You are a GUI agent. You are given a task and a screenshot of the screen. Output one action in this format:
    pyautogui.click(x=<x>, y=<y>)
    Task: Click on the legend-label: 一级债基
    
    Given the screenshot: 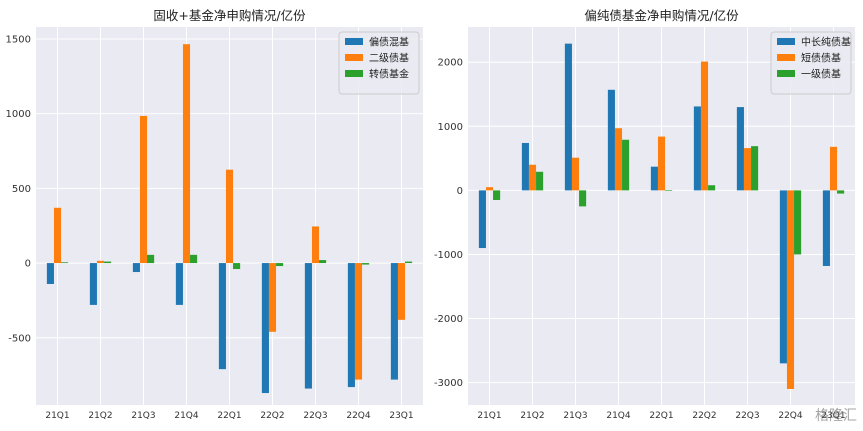 What is the action you would take?
    pyautogui.click(x=821, y=74)
    